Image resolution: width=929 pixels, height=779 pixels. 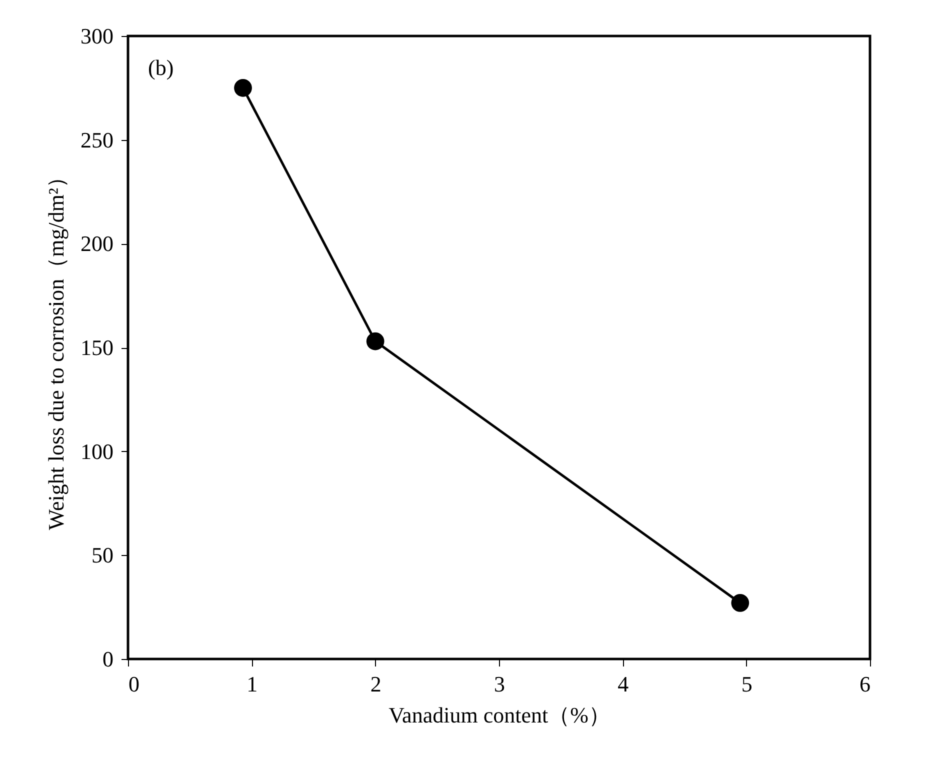 I want to click on annotation: (b), so click(x=161, y=67).